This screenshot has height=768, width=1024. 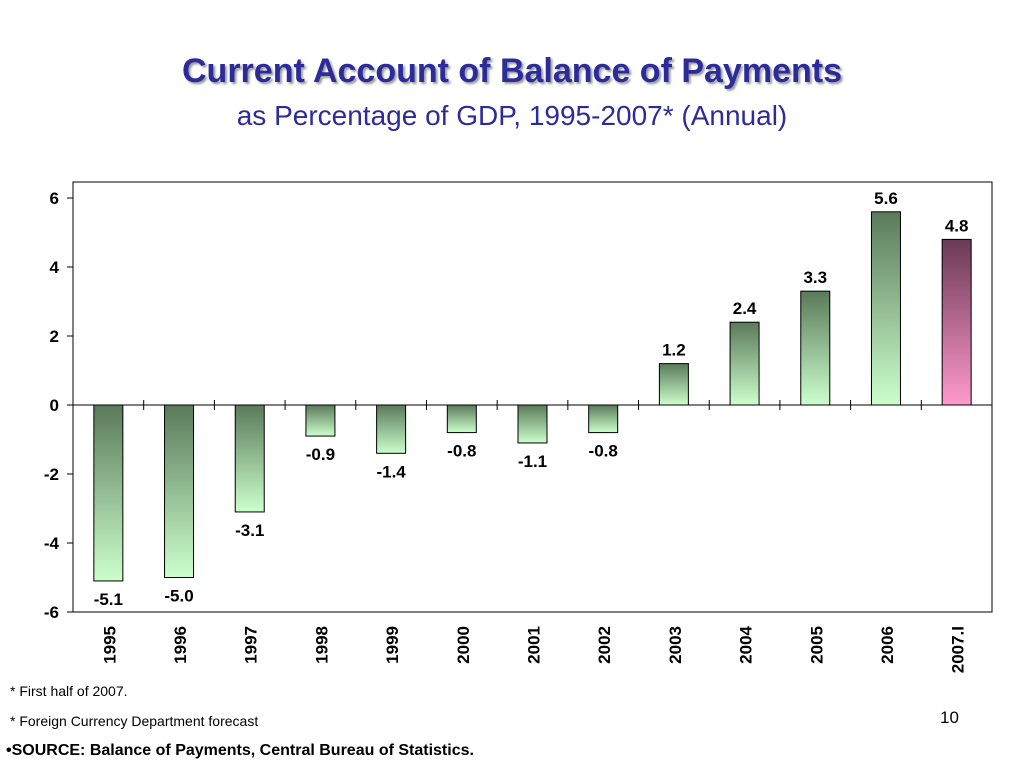 I want to click on data-label: -3.1, so click(x=249, y=530).